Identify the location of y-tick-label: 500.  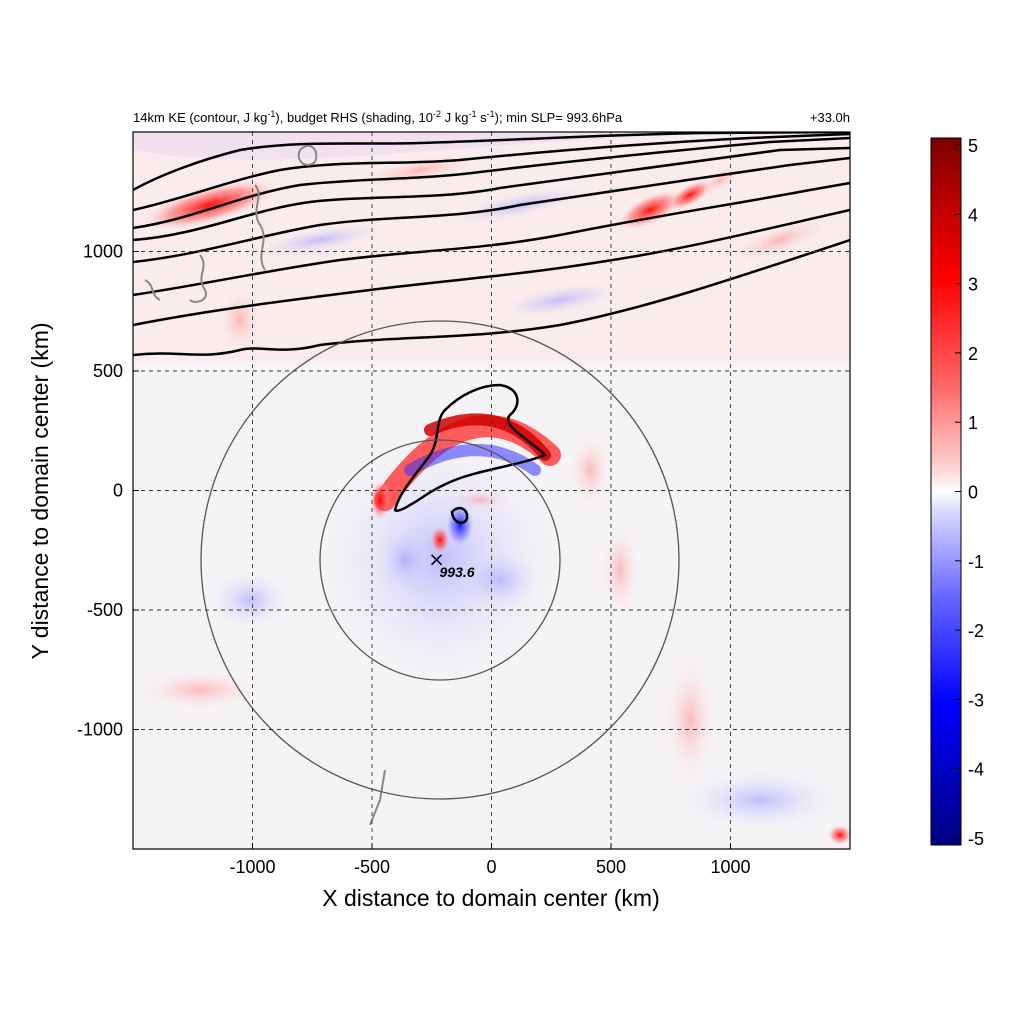
(108, 371).